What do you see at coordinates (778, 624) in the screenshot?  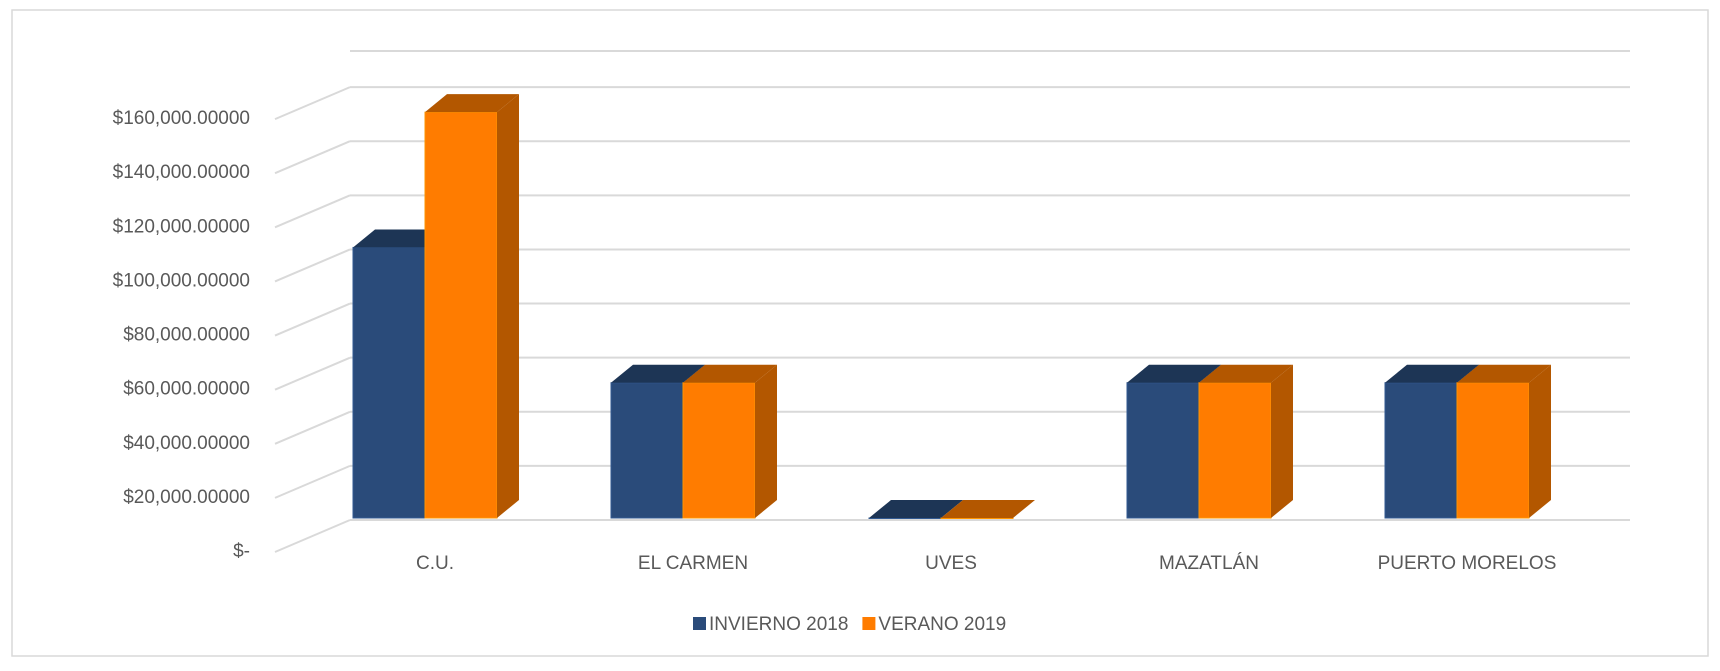 I see `legend-label: INVIERNO 2018` at bounding box center [778, 624].